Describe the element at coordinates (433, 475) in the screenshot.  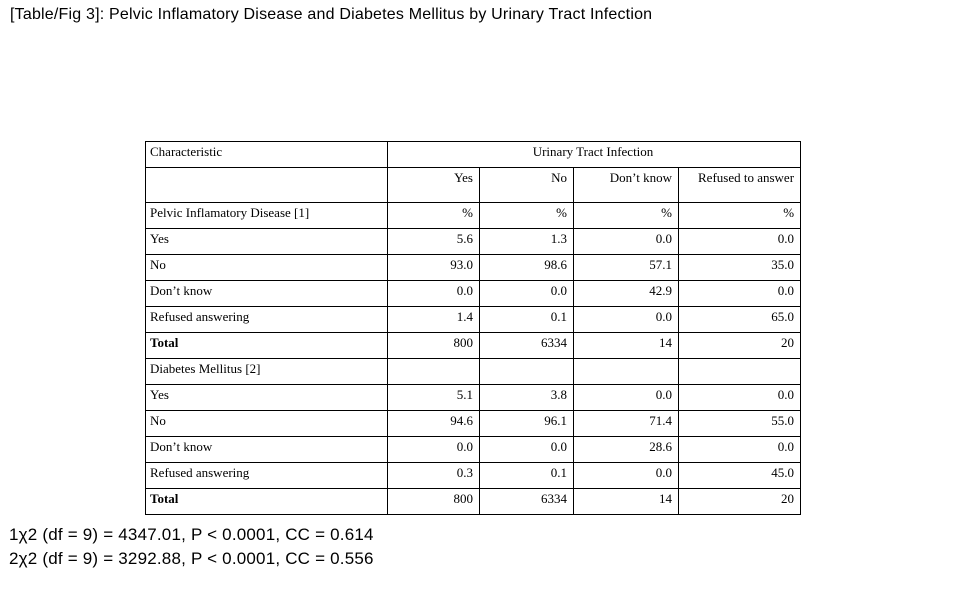
I see `cell-value: 0.3` at that location.